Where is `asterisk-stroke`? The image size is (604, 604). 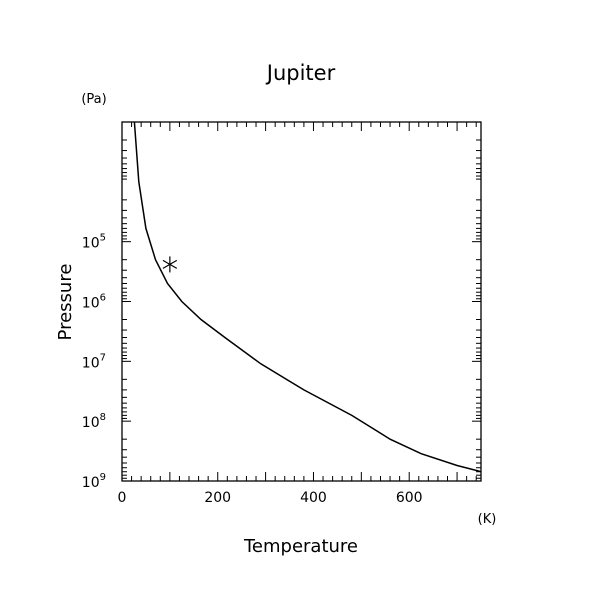
asterisk-stroke is located at coordinates (170, 264).